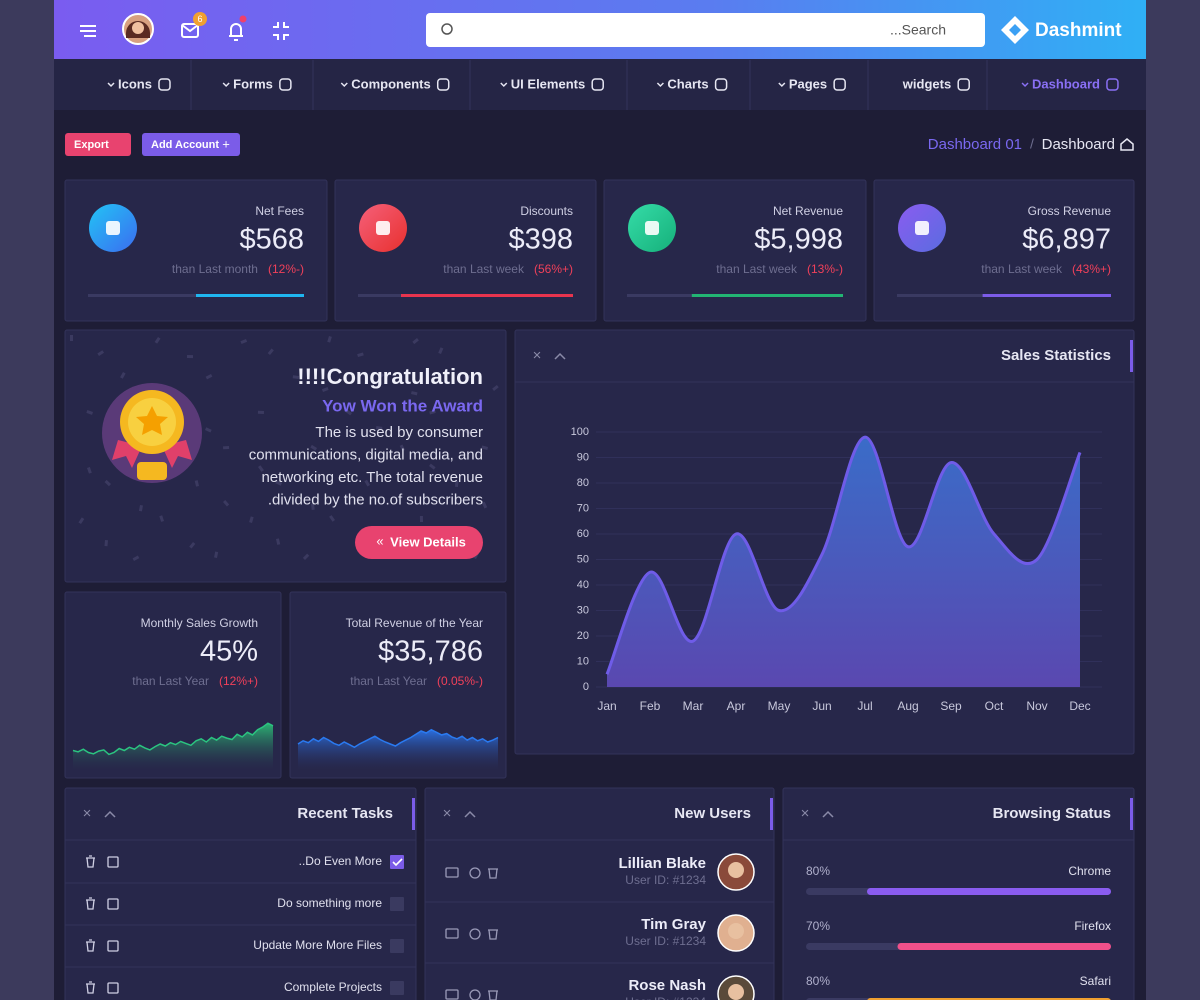 The height and width of the screenshot is (1000, 1200). Describe the element at coordinates (135, 83) in the screenshot. I see `nav-item: Icons` at that location.